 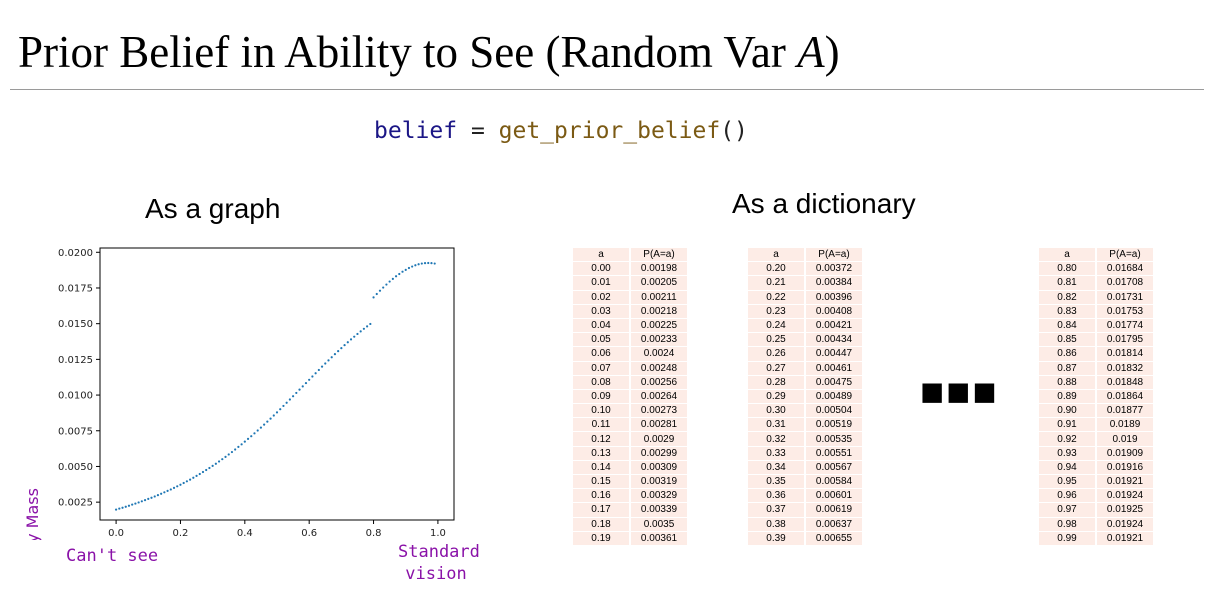 I want to click on table-row: 0.89 0.01864, so click(x=1097, y=397).